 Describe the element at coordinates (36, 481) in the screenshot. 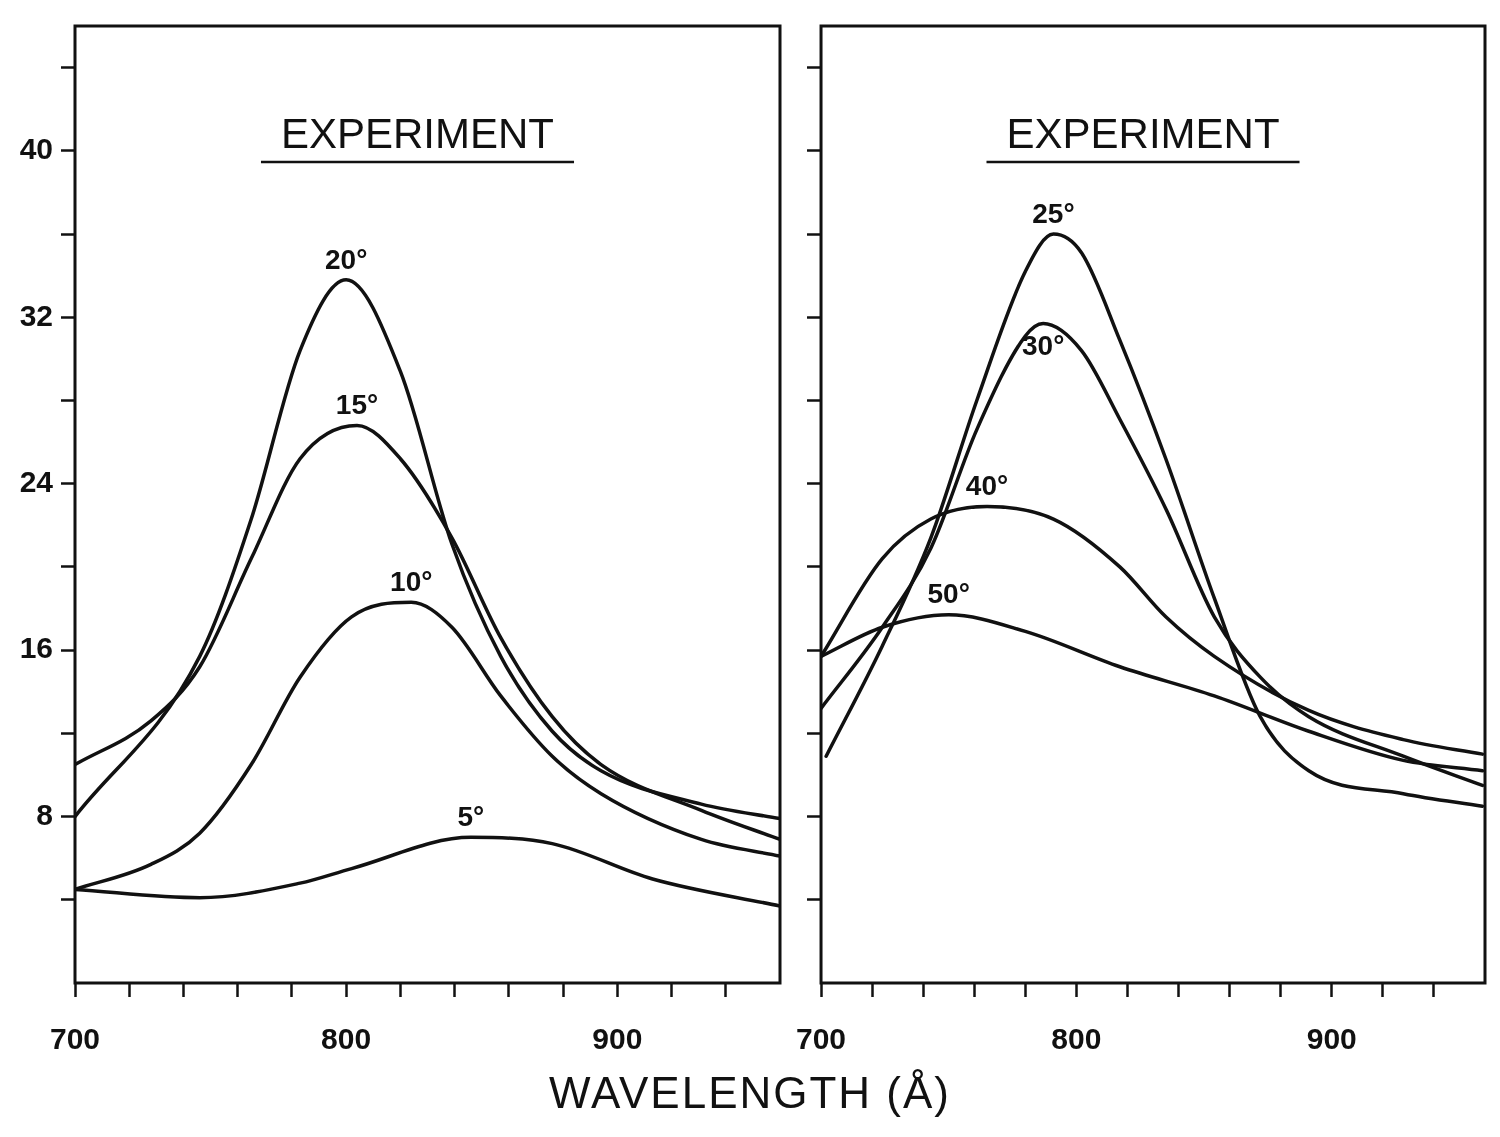

I see `y-tick-label: 24` at that location.